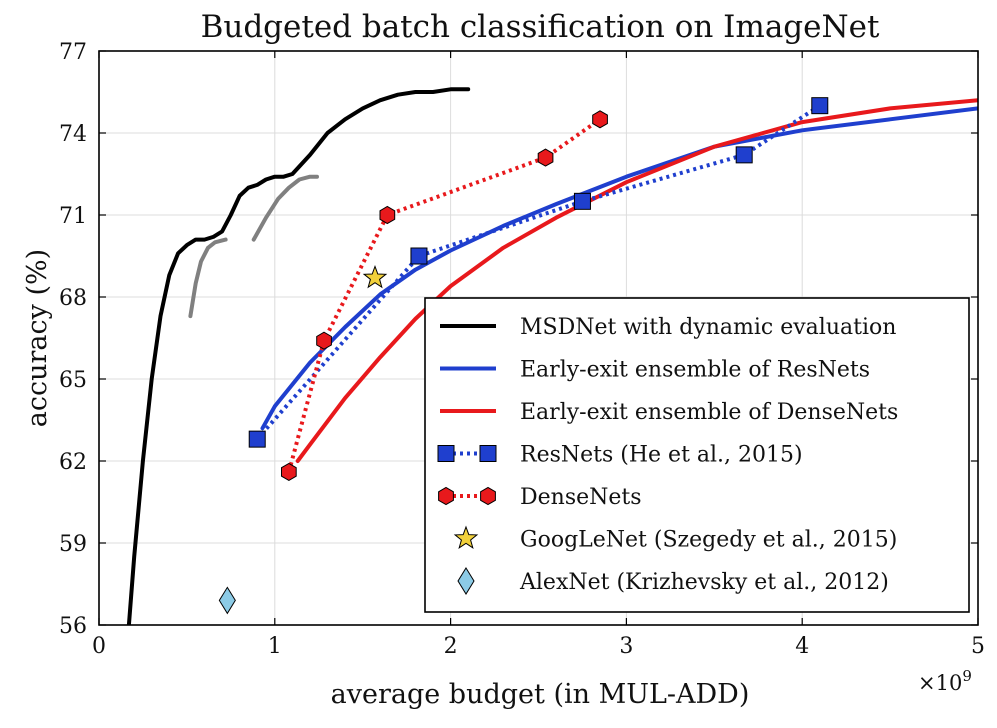 The image size is (997, 728). I want to click on legend-item: GoogLeNet (Szegedy et al., 2015), so click(675, 539).